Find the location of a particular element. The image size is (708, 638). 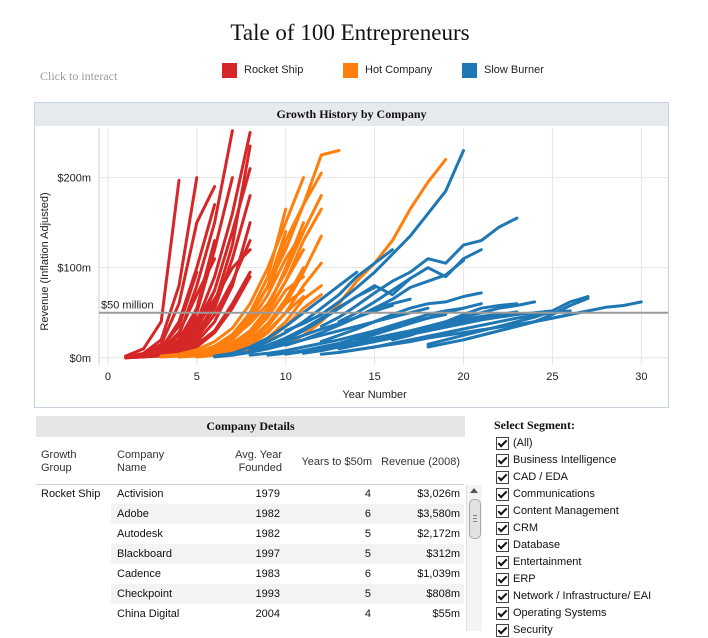

segment-option-crm: CRM is located at coordinates (517, 528).